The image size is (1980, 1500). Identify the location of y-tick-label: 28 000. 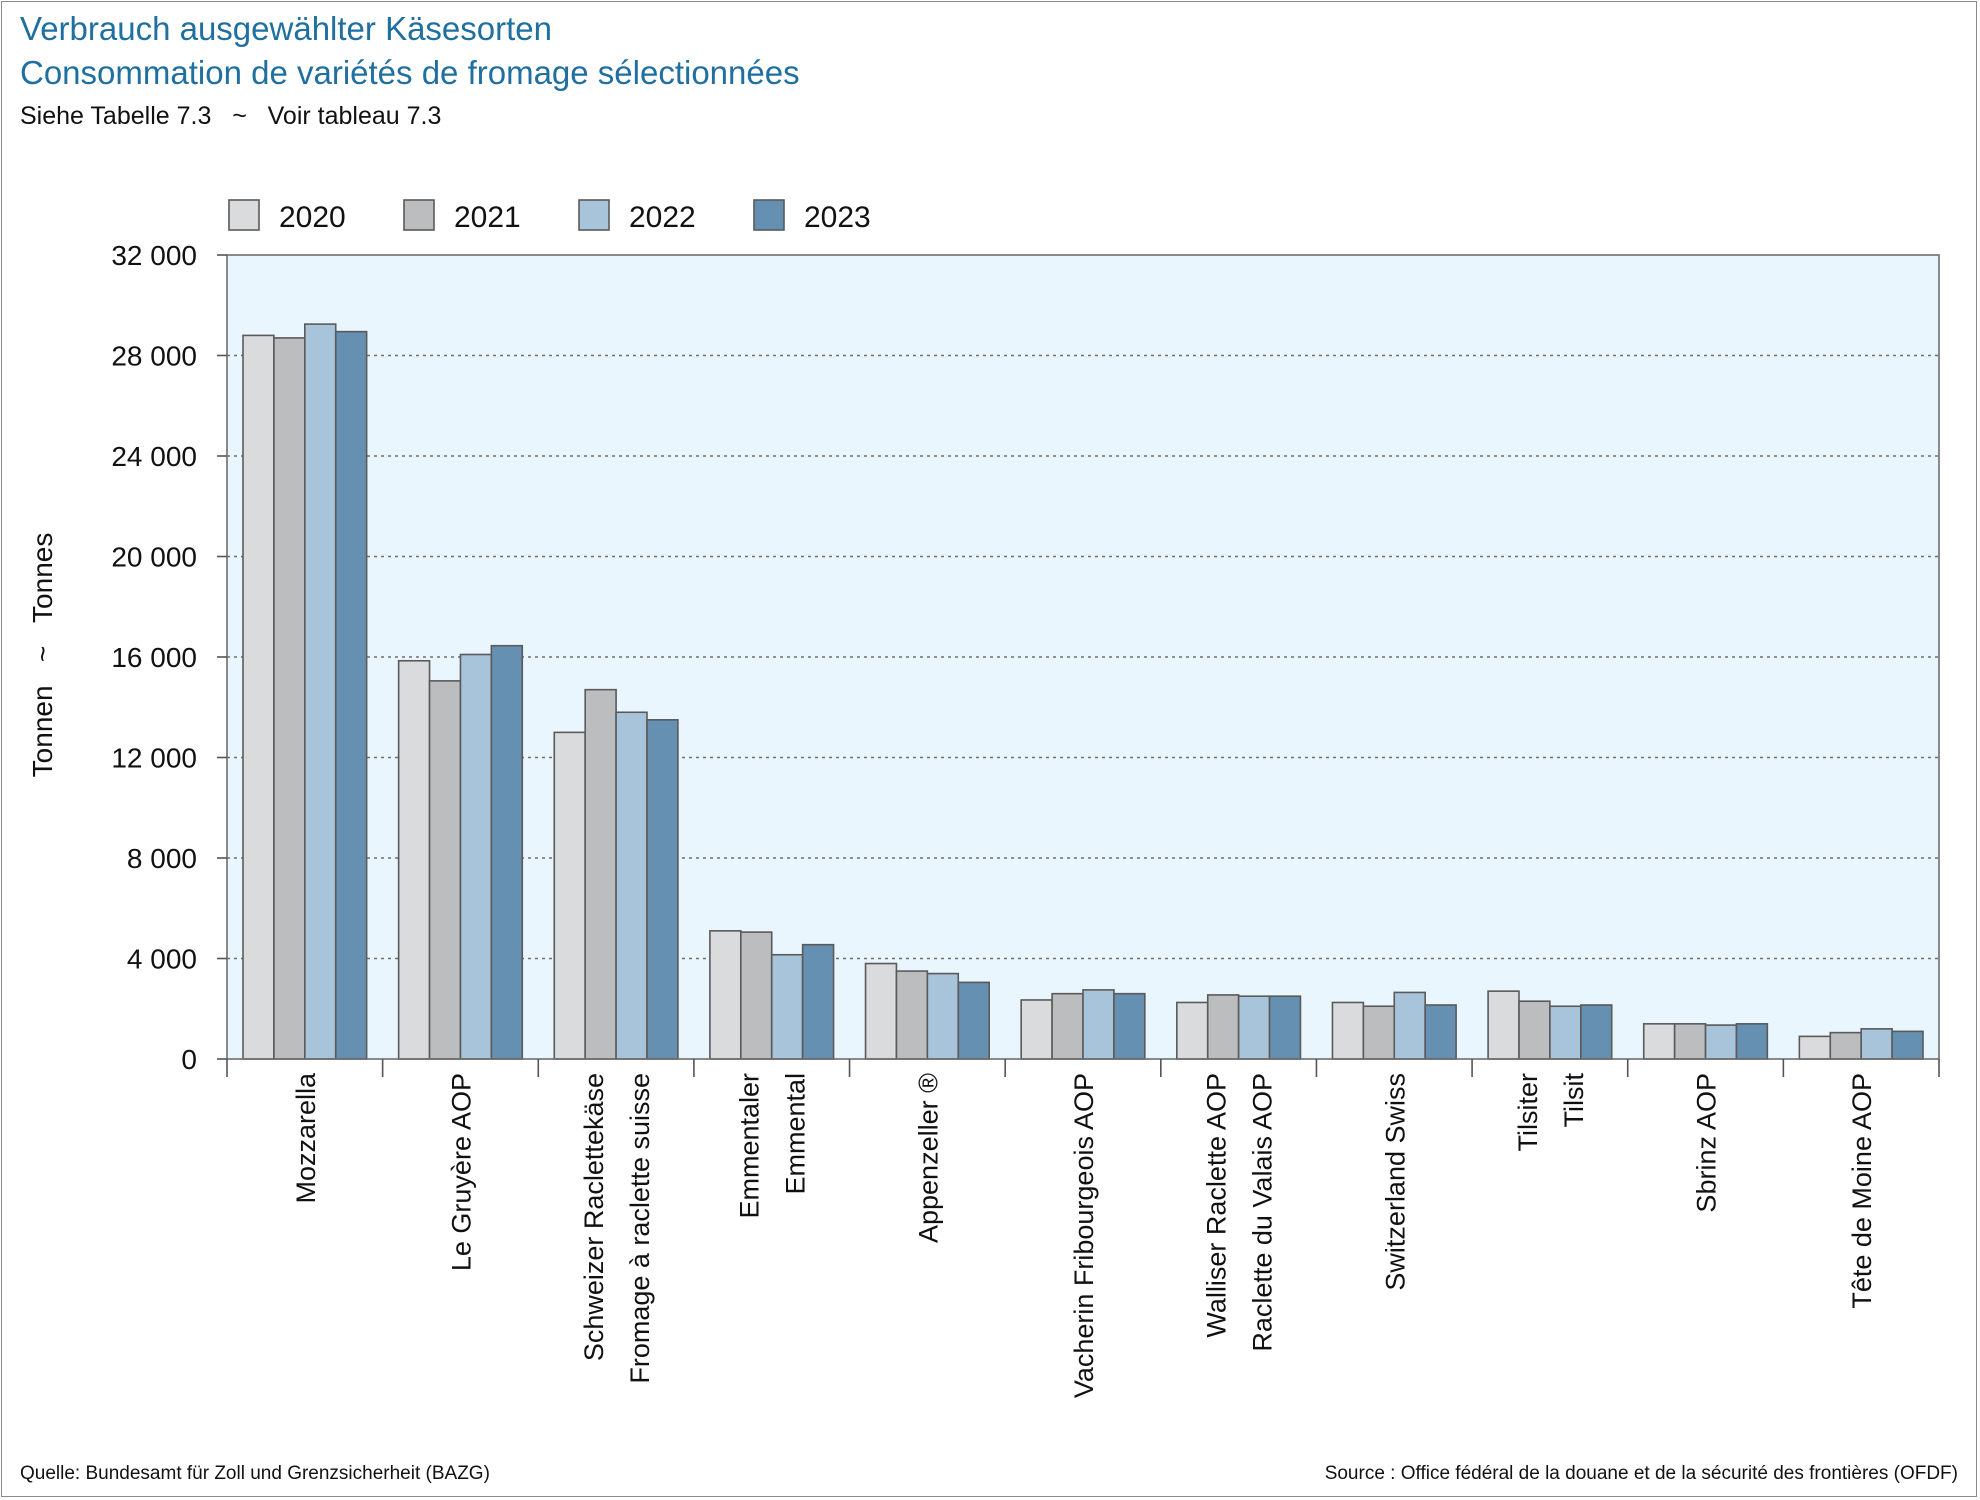
(154, 356).